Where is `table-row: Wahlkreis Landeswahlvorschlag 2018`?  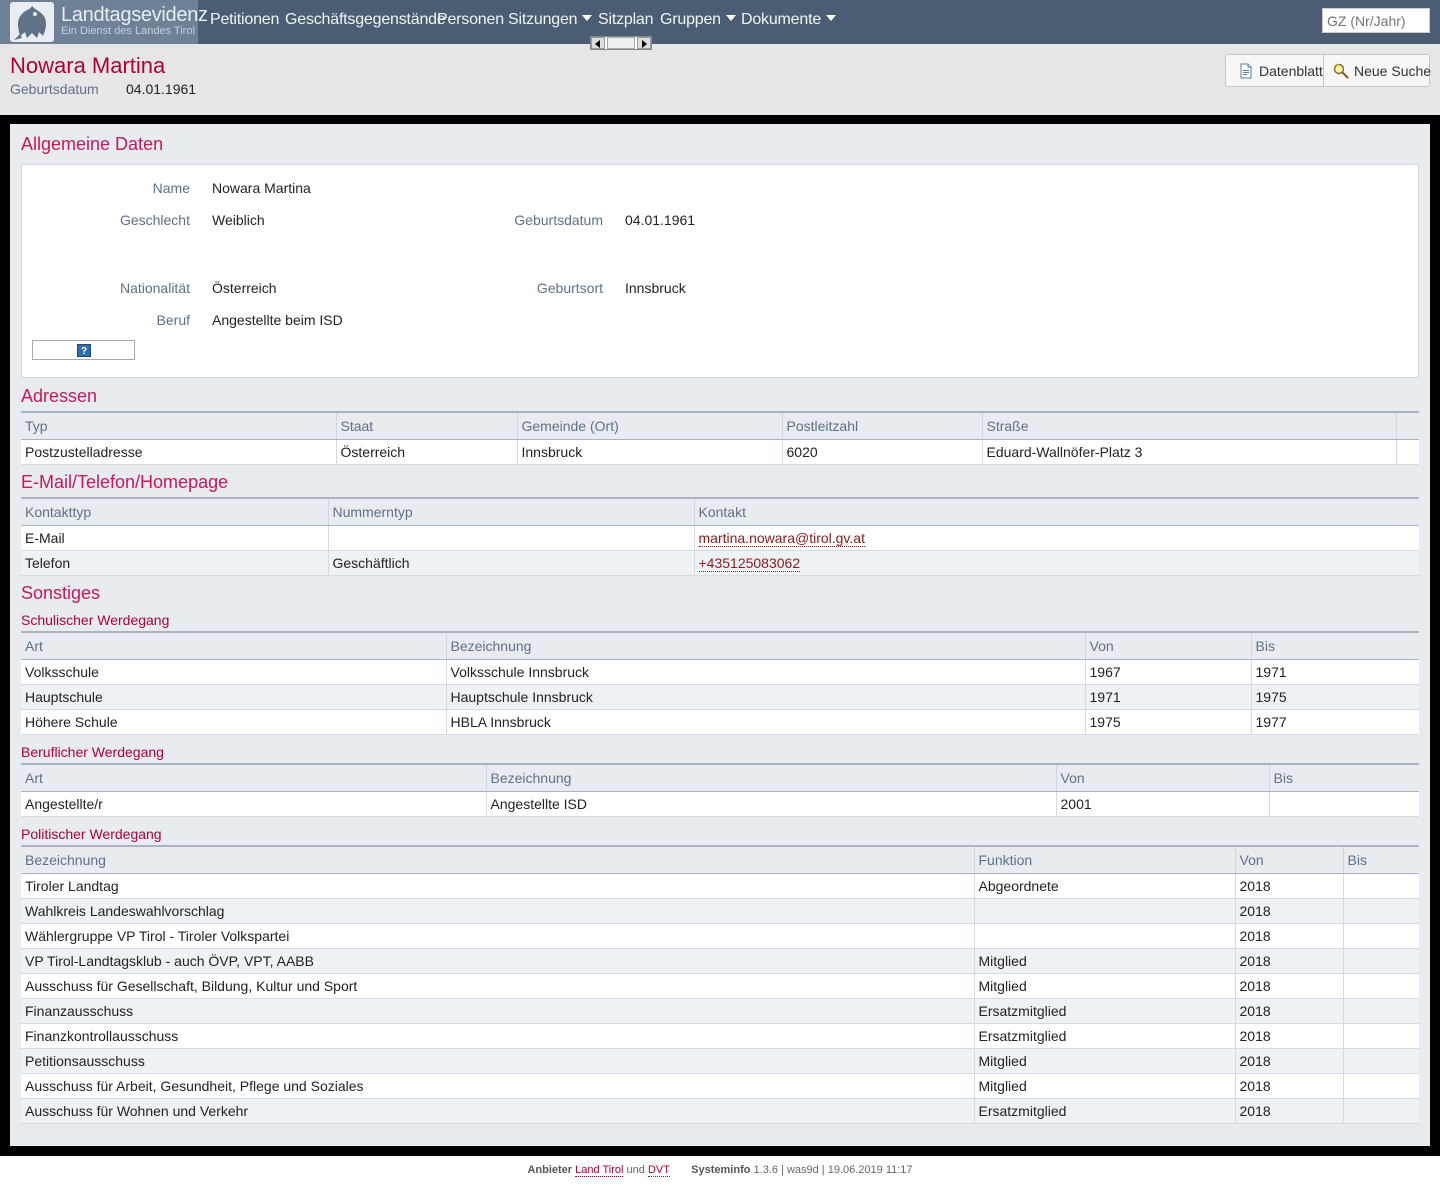 table-row: Wahlkreis Landeswahlvorschlag 2018 is located at coordinates (720, 911).